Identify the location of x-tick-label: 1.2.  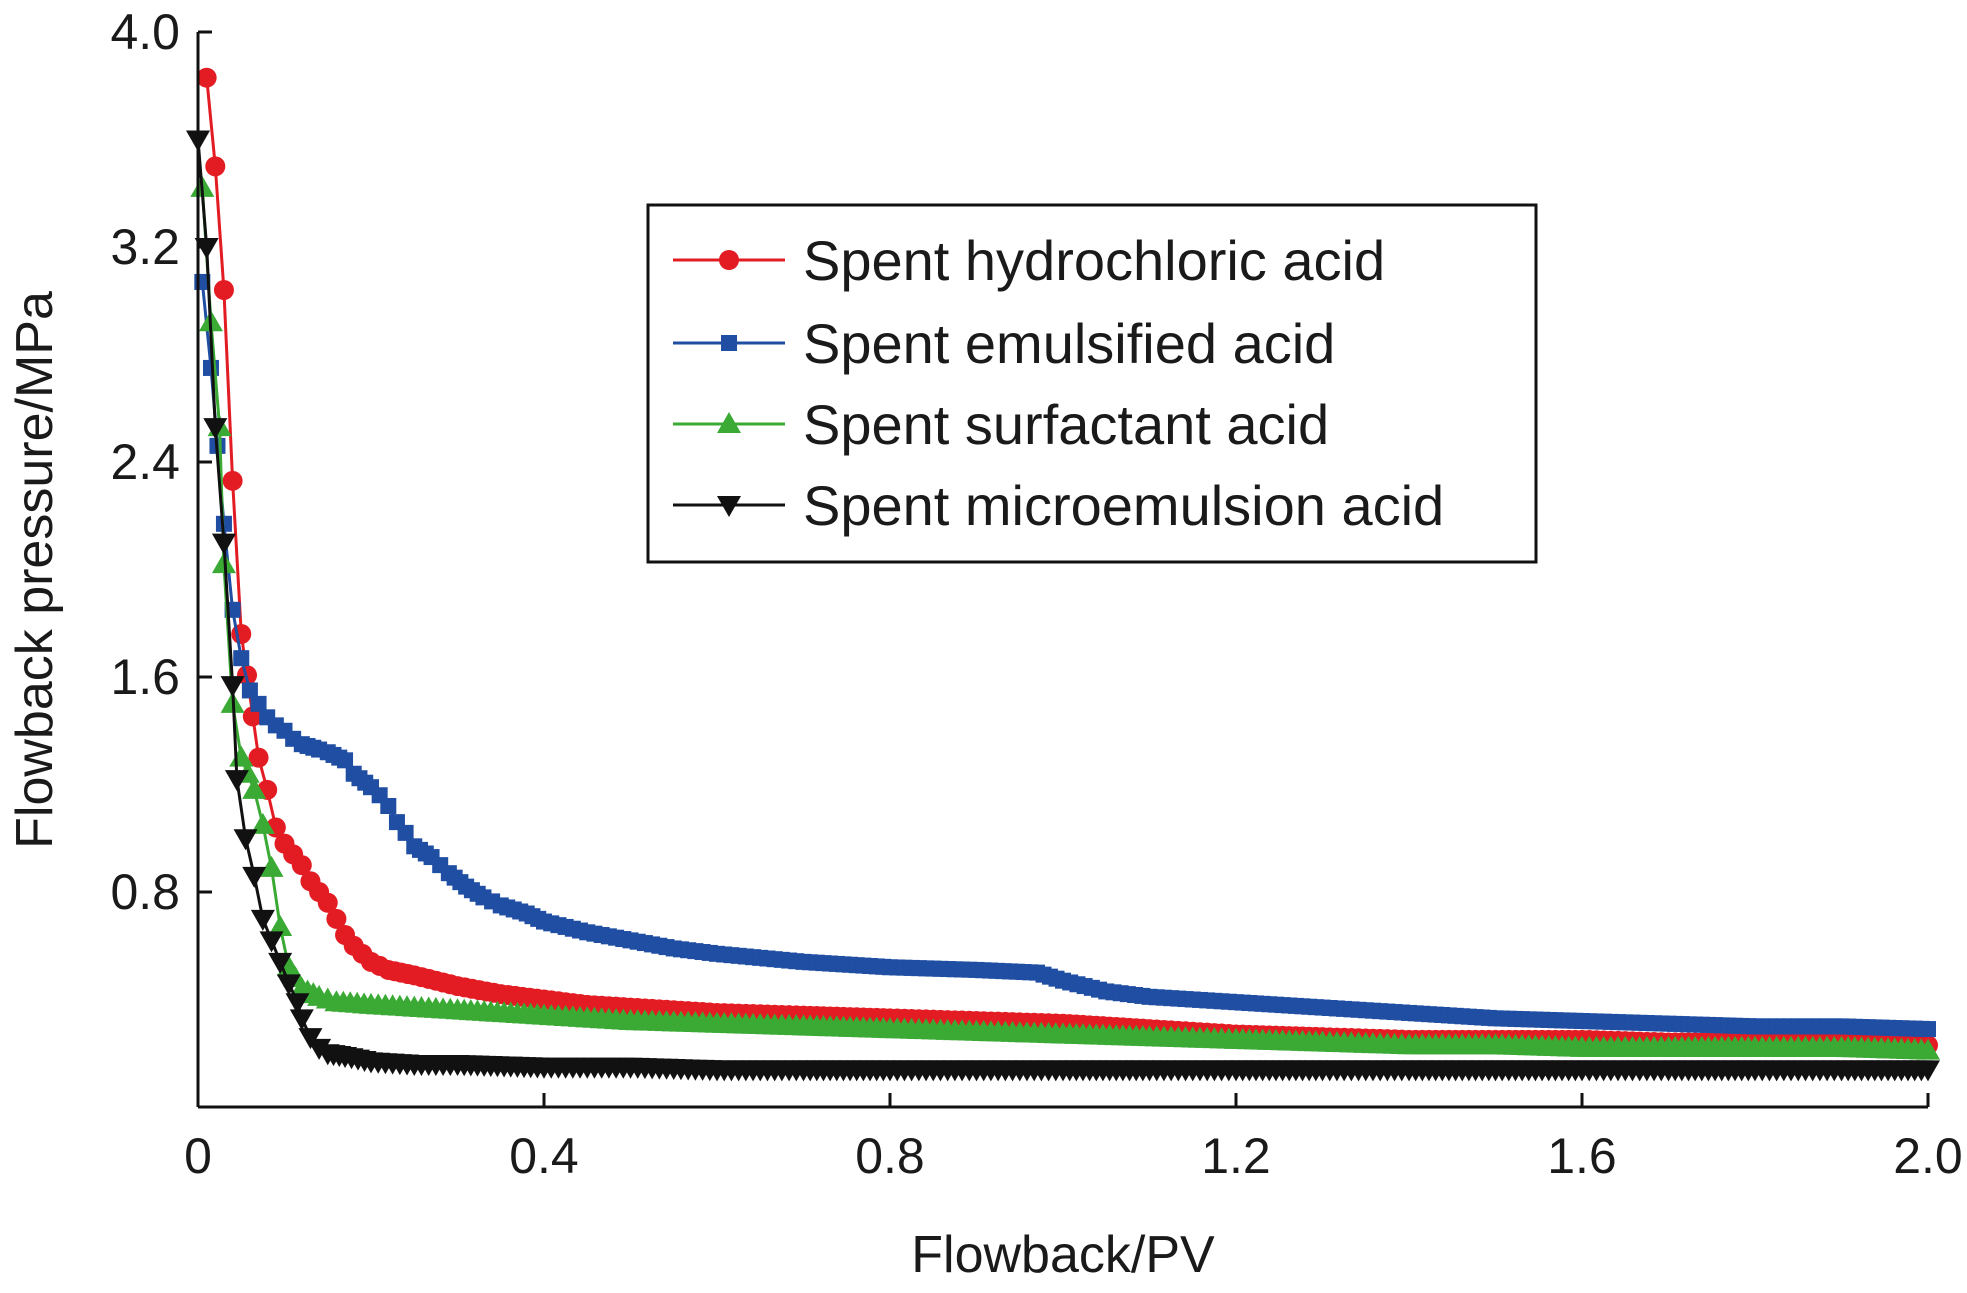
(1236, 1156).